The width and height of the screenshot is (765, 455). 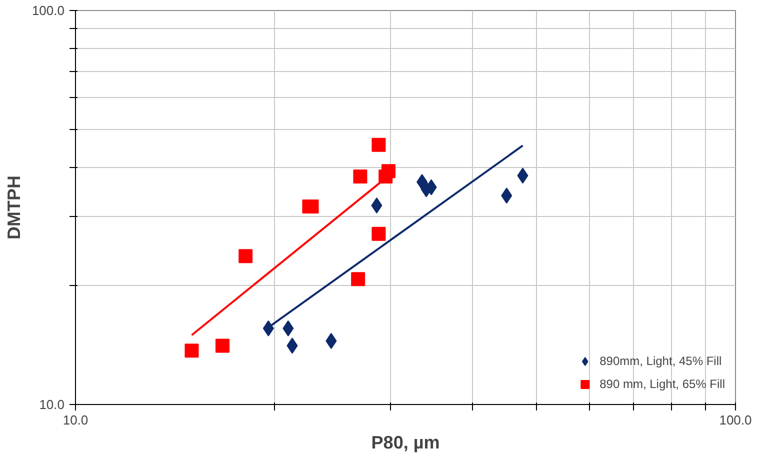 I want to click on x-axis-title: P80, µm, so click(x=405, y=442).